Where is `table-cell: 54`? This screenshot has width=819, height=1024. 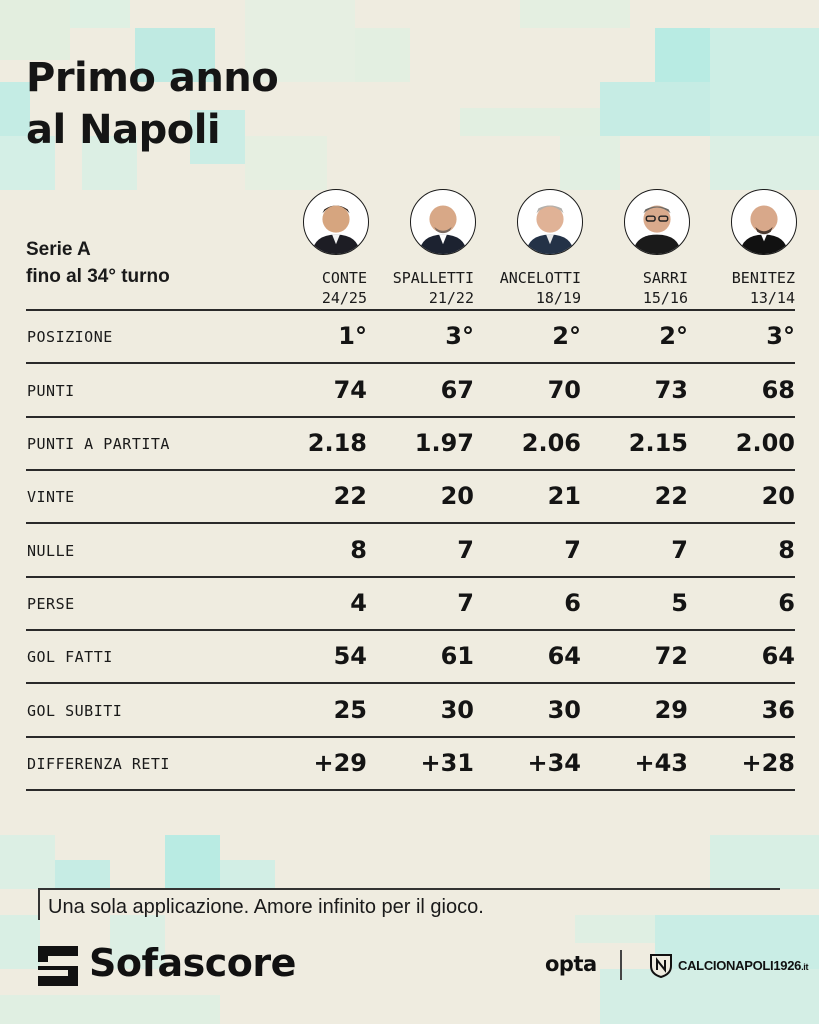
table-cell: 54 is located at coordinates (350, 656).